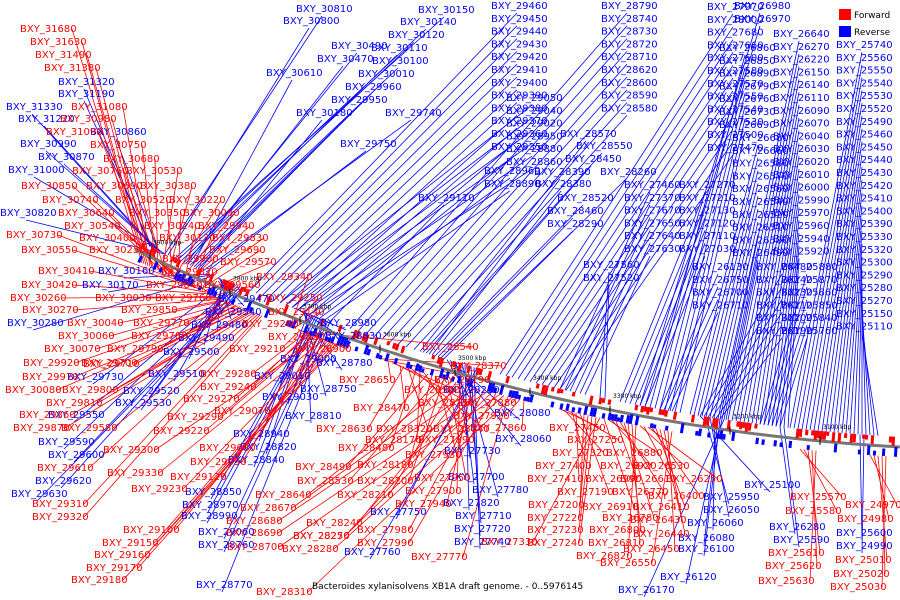 The image size is (900, 600). Describe the element at coordinates (324, 9) in the screenshot. I see `gene-label: BXY_30810` at that location.